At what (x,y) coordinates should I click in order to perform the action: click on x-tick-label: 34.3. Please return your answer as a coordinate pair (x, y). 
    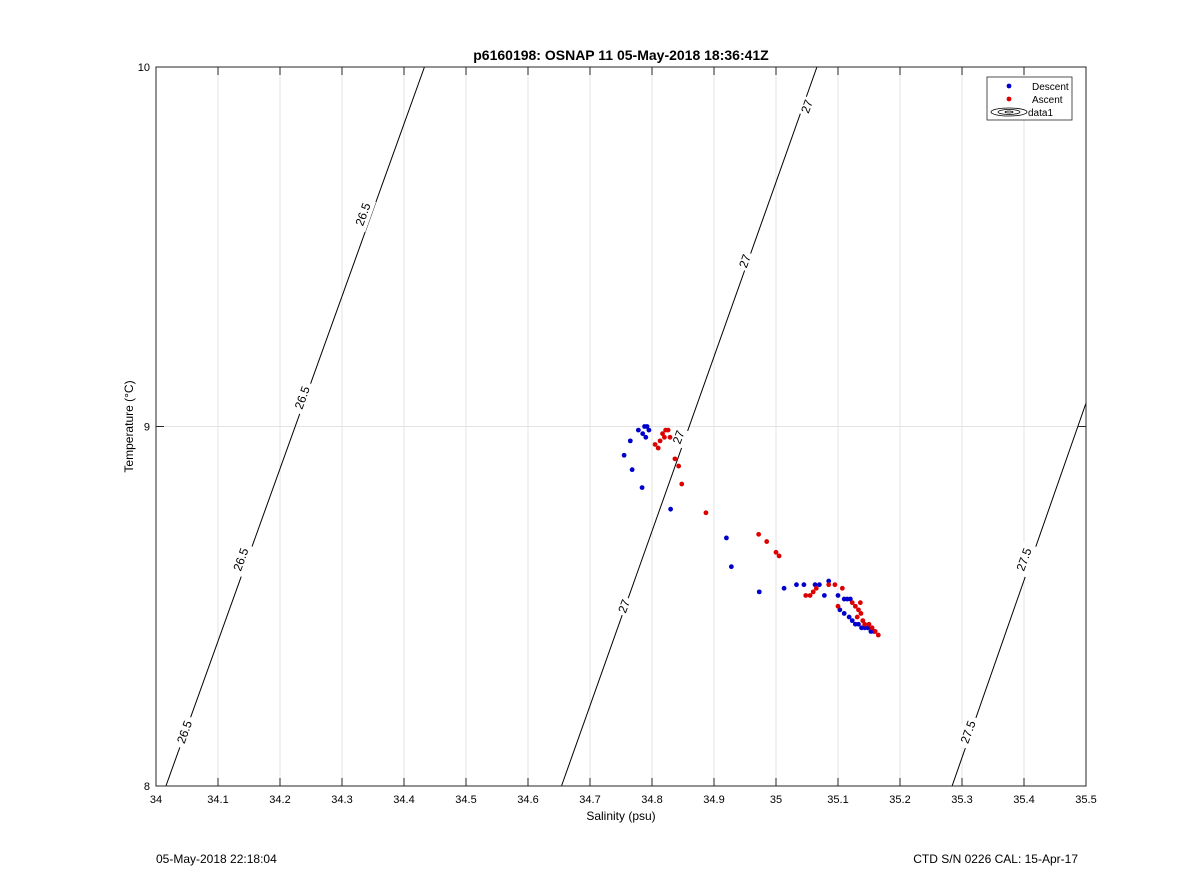
    Looking at the image, I should click on (341, 800).